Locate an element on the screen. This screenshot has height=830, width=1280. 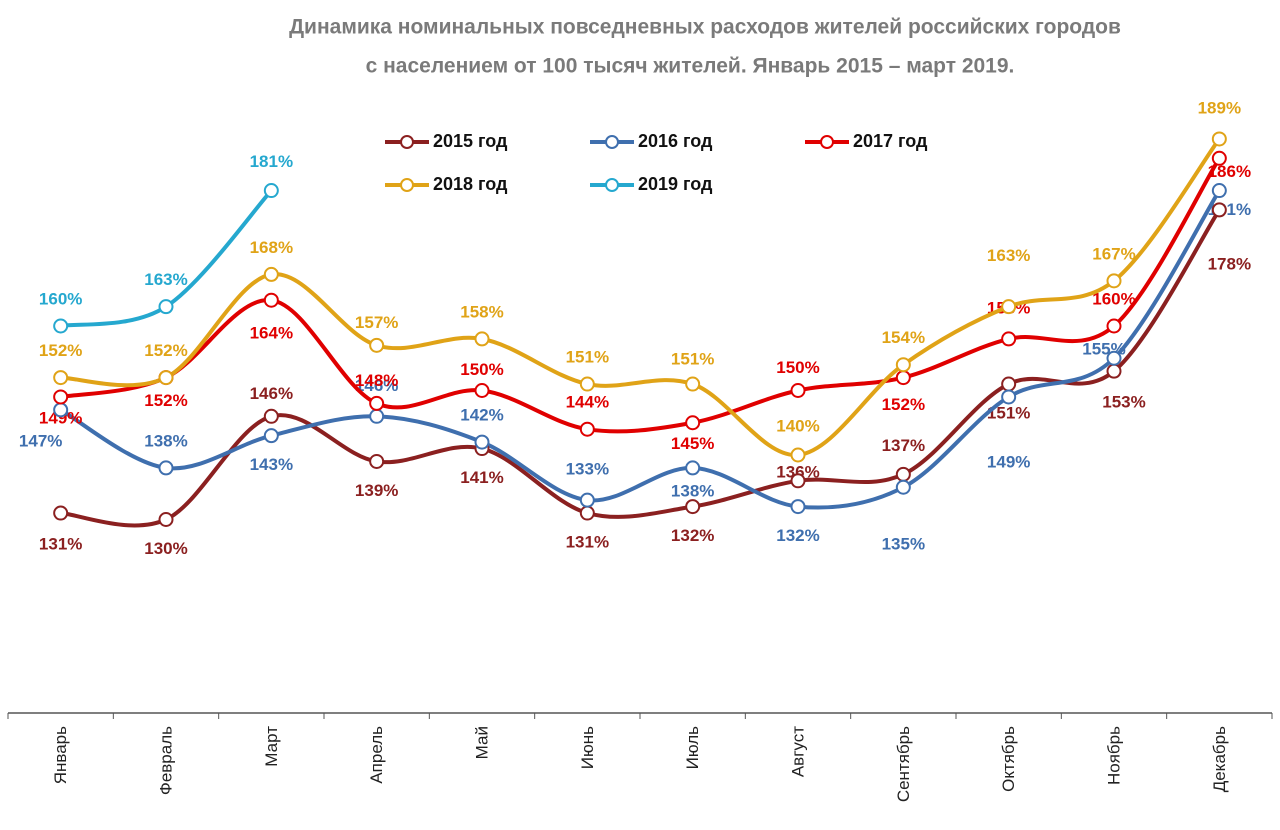
data-label: 144% is located at coordinates (587, 402).